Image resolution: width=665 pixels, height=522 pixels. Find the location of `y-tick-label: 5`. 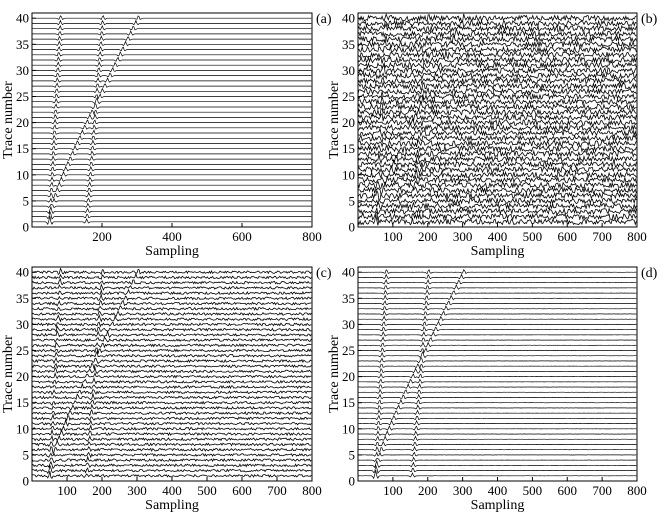

y-tick-label: 5 is located at coordinates (352, 454).